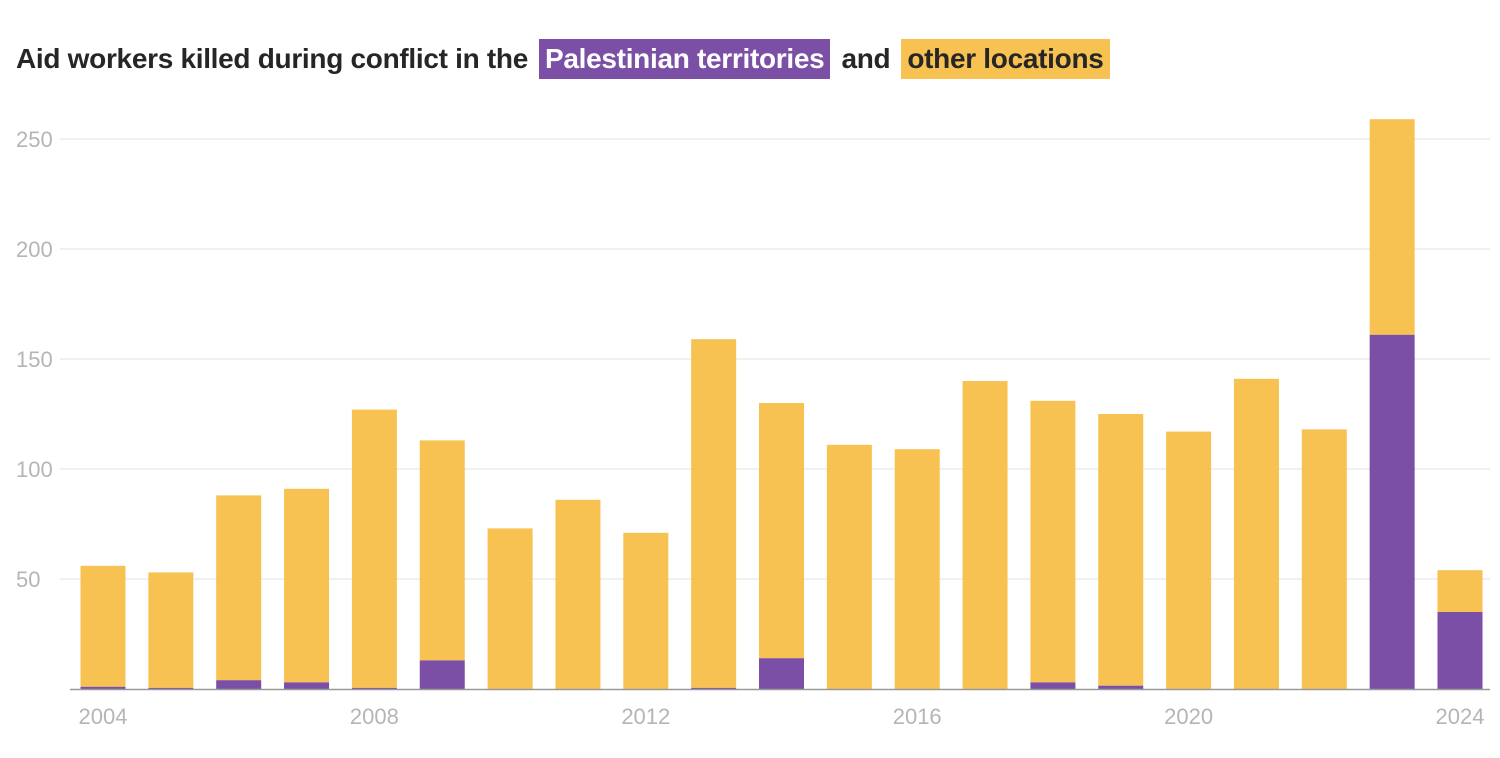 The image size is (1500, 758). Describe the element at coordinates (307, 685) in the screenshot. I see `bar-palestinian-2007` at that location.